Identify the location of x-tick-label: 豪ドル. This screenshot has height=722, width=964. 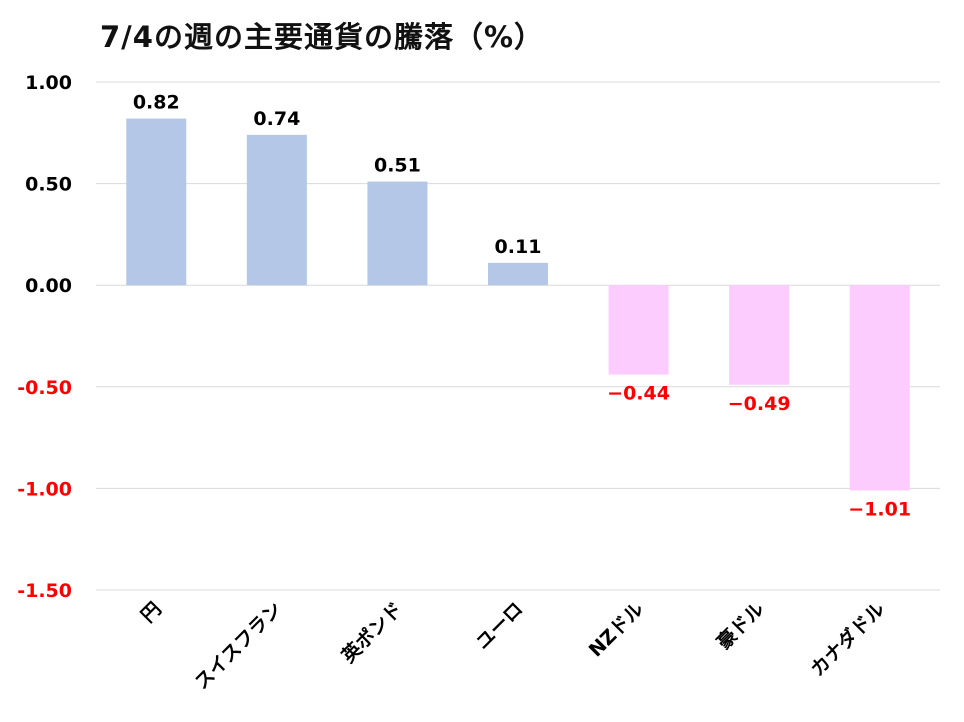
(740, 625).